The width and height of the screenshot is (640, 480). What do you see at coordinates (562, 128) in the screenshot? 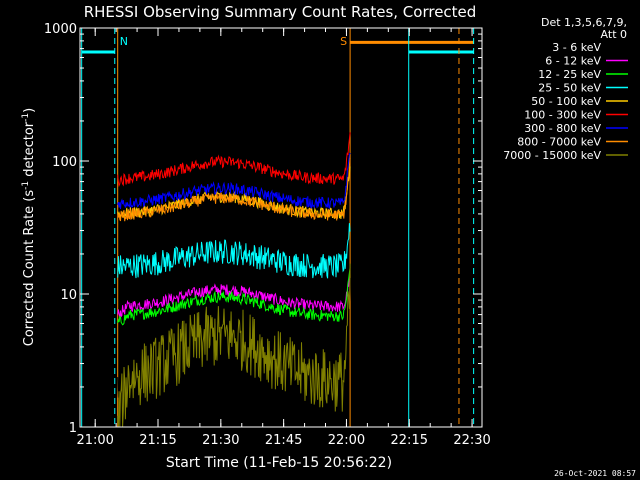
I see `legend-label: 300 - 800 keV` at bounding box center [562, 128].